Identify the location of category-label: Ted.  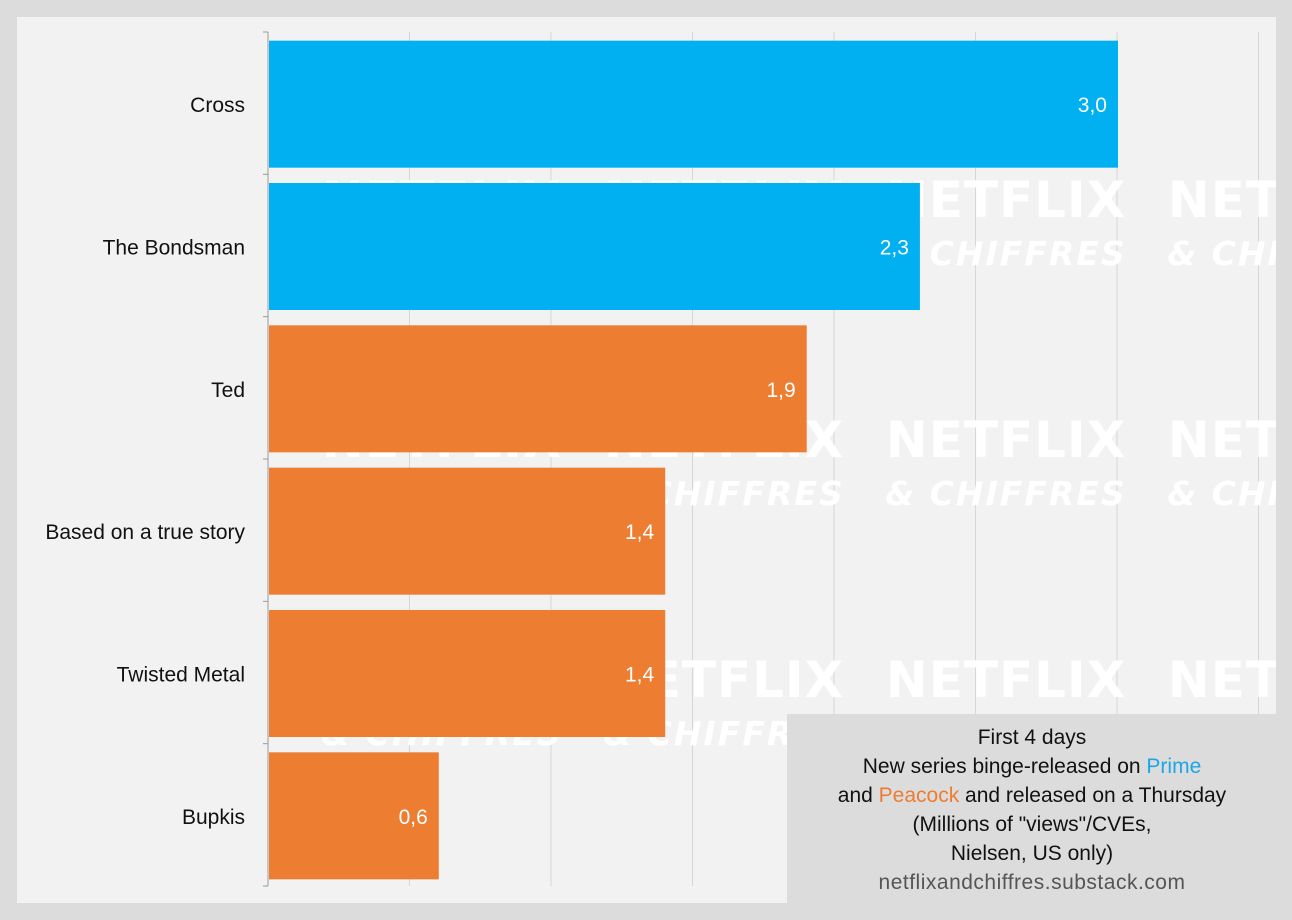
(228, 390).